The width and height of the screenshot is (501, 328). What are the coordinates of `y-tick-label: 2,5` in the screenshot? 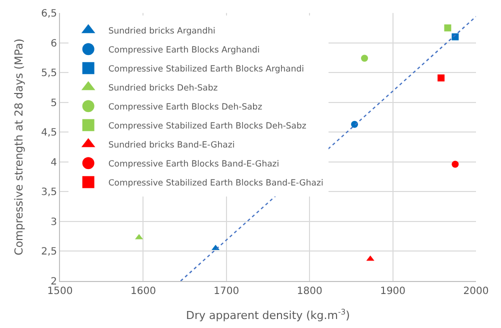 It's located at (49, 252).